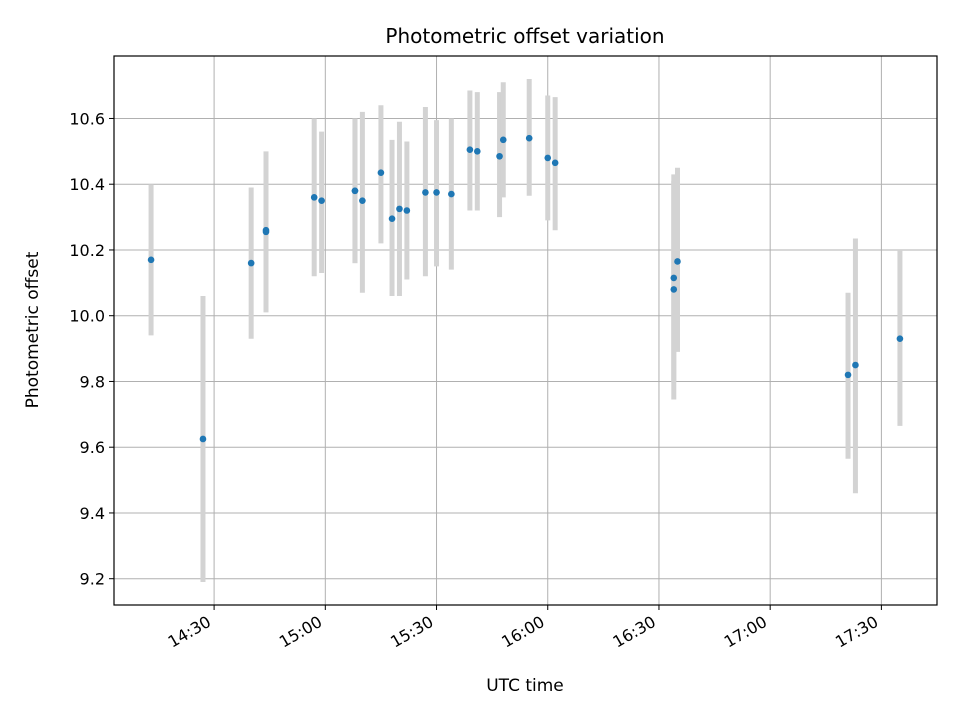  I want to click on y-tick-label: 9.4, so click(92, 513).